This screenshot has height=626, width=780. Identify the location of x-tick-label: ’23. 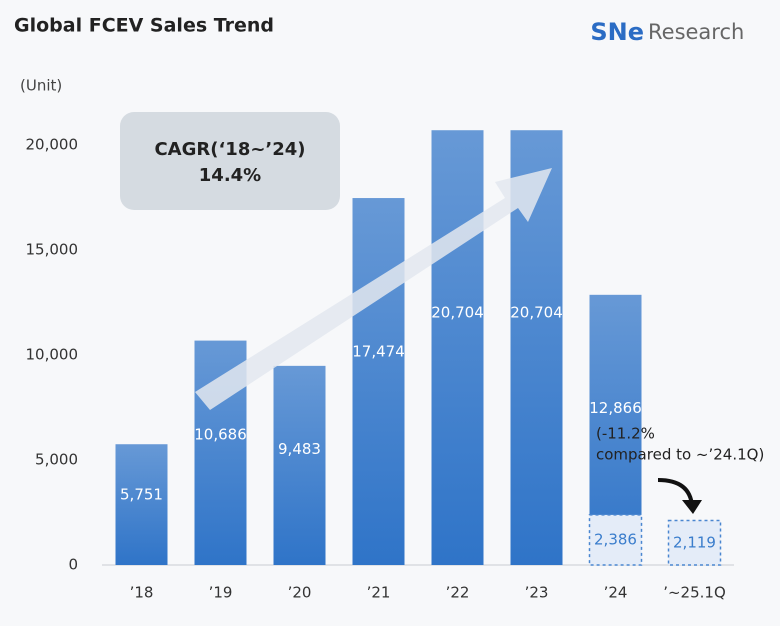
(537, 593).